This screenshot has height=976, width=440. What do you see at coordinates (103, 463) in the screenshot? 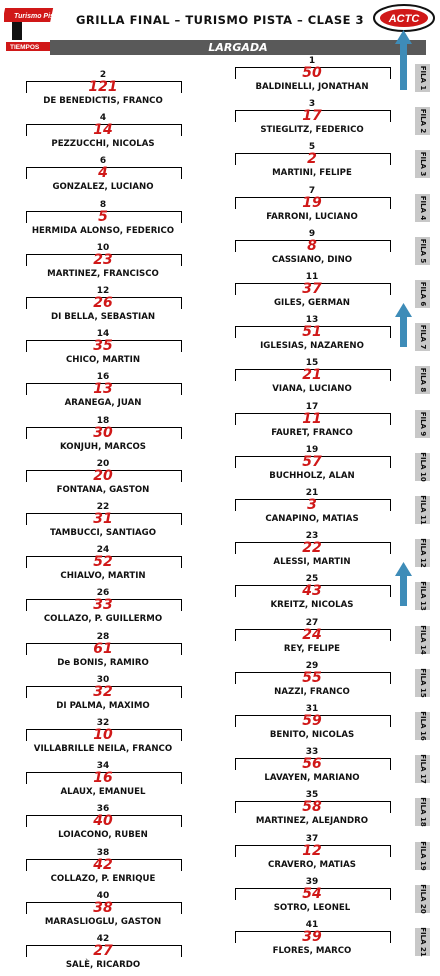
I see `grid-position: 20` at bounding box center [103, 463].